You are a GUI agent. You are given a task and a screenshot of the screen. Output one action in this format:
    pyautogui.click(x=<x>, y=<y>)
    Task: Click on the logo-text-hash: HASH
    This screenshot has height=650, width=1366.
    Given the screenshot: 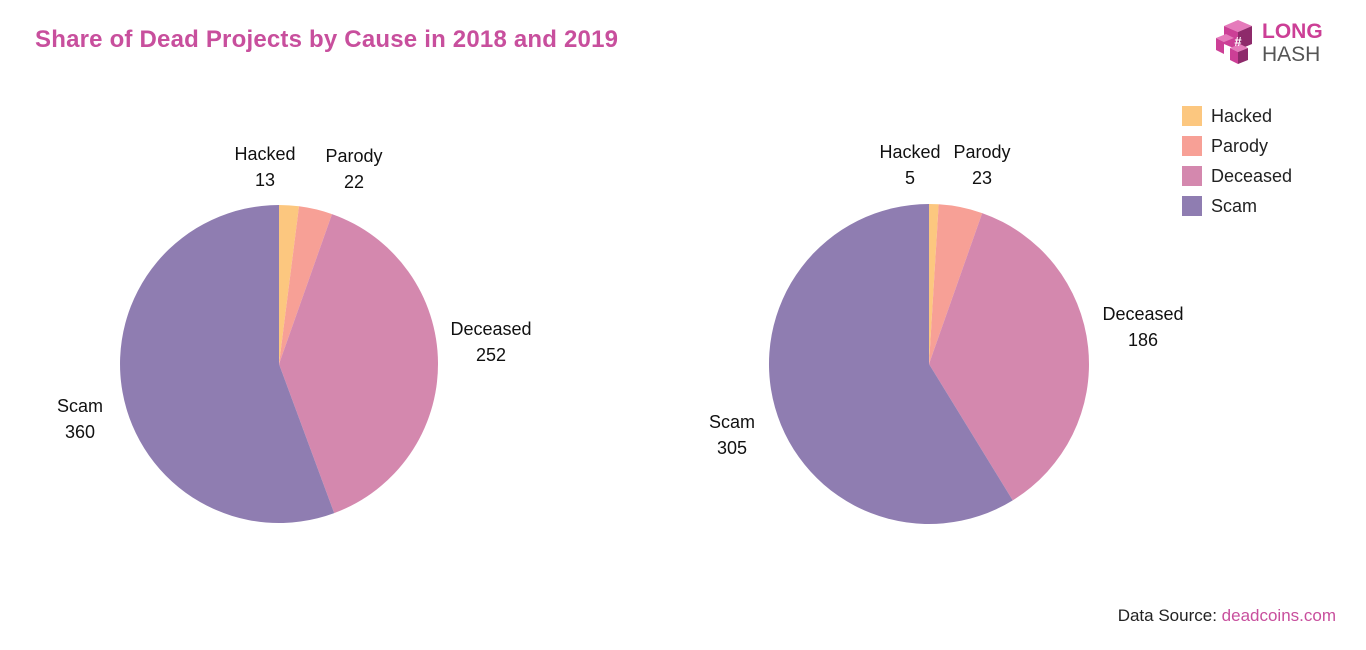 What is the action you would take?
    pyautogui.click(x=1291, y=54)
    